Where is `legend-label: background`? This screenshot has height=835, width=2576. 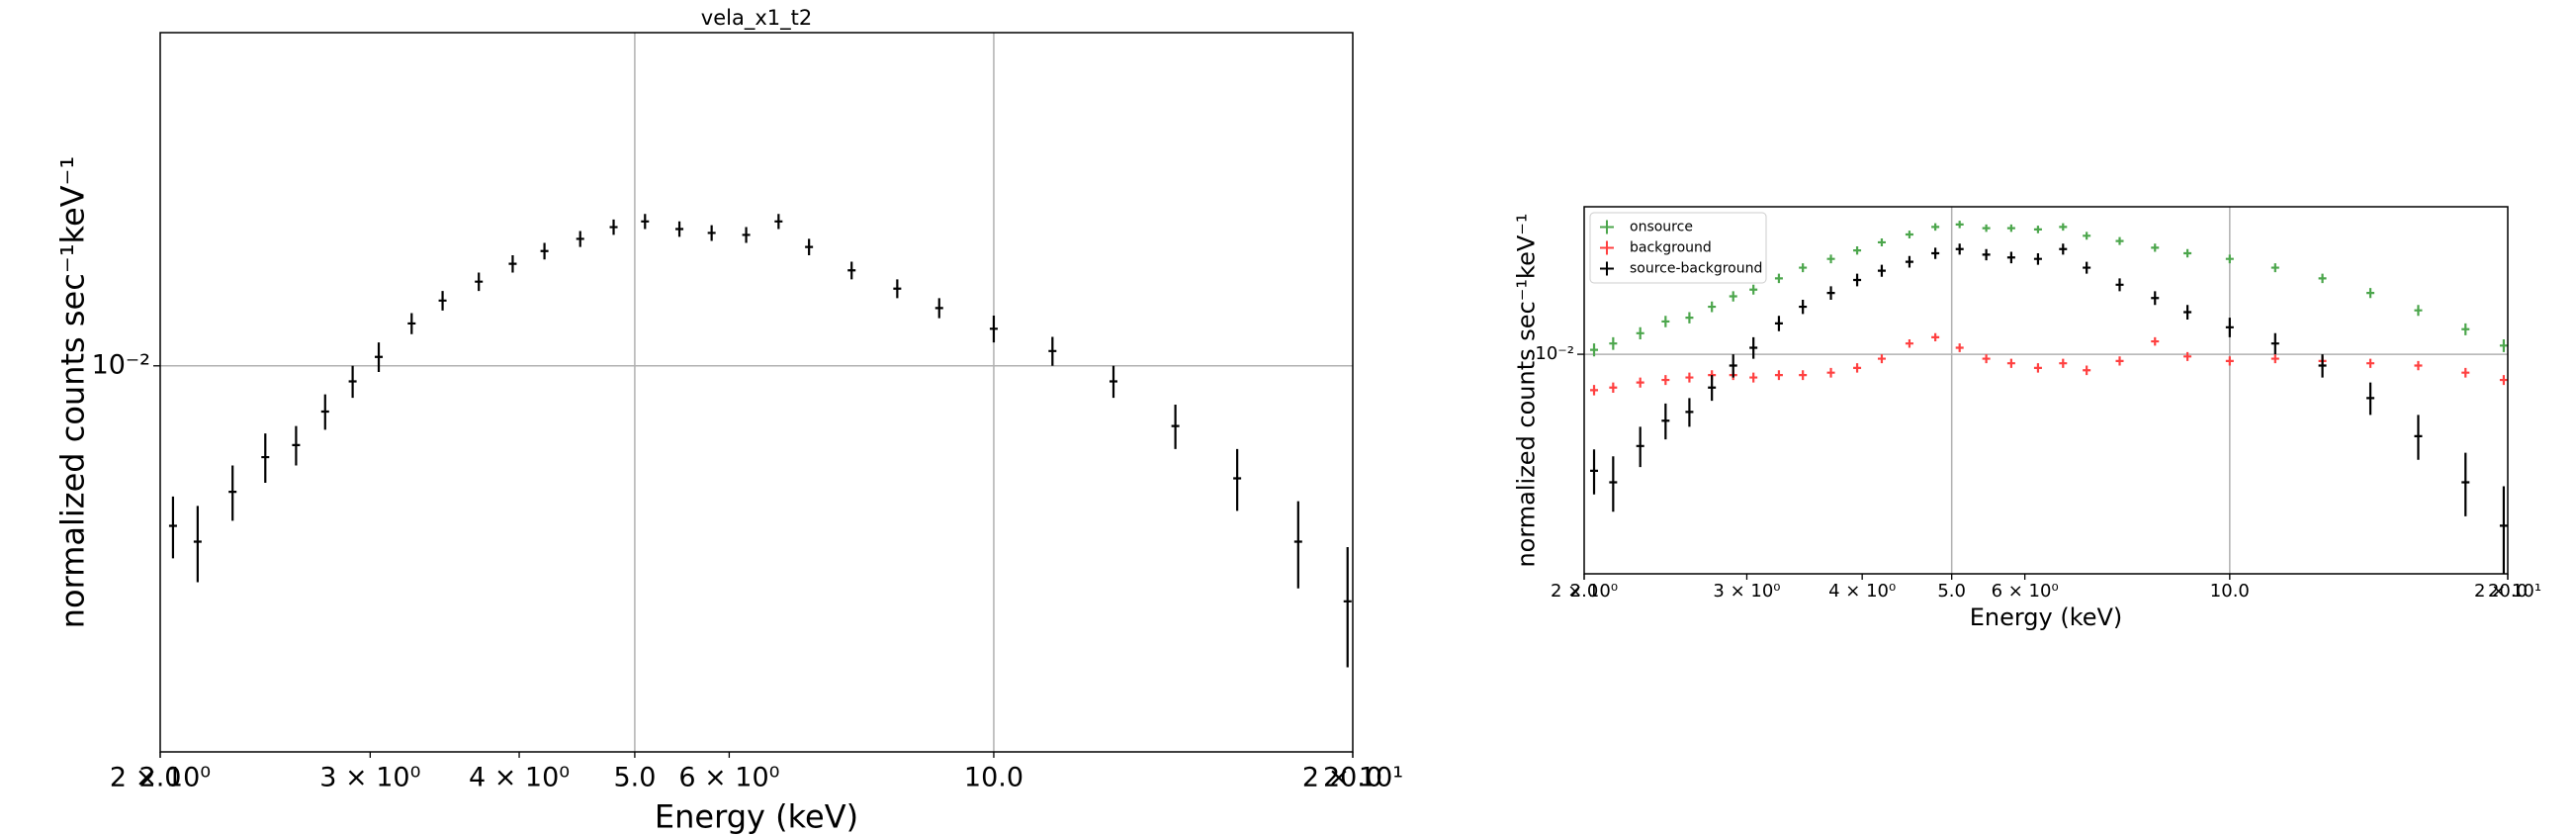
legend-label: background is located at coordinates (1671, 248).